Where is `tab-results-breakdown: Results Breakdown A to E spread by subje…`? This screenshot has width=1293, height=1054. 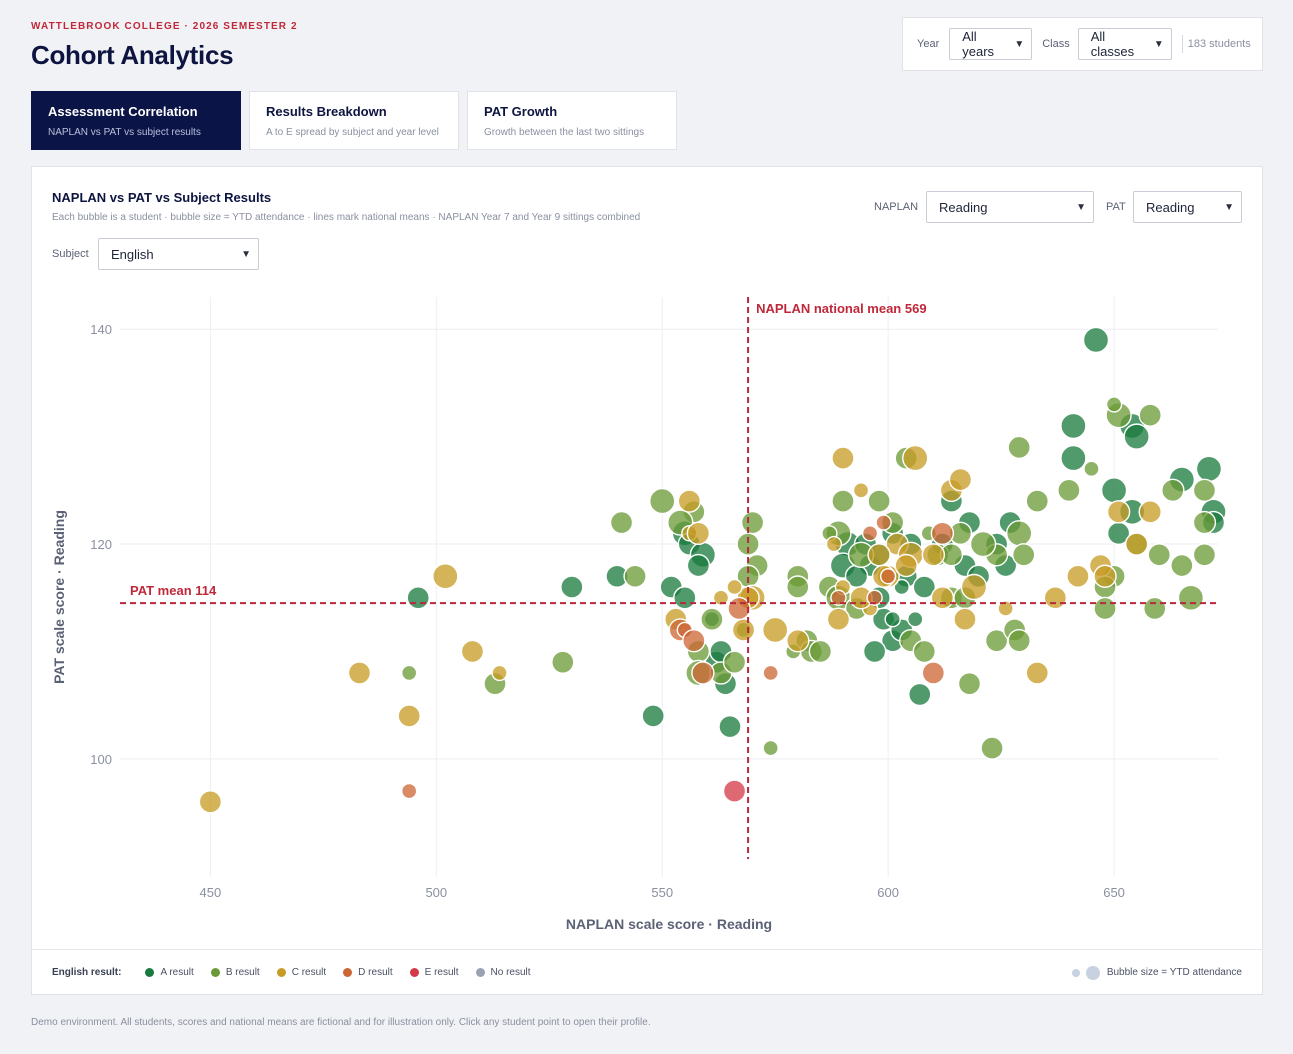
tab-results-breakdown: Results Breakdown A to E spread by subje… is located at coordinates (354, 120).